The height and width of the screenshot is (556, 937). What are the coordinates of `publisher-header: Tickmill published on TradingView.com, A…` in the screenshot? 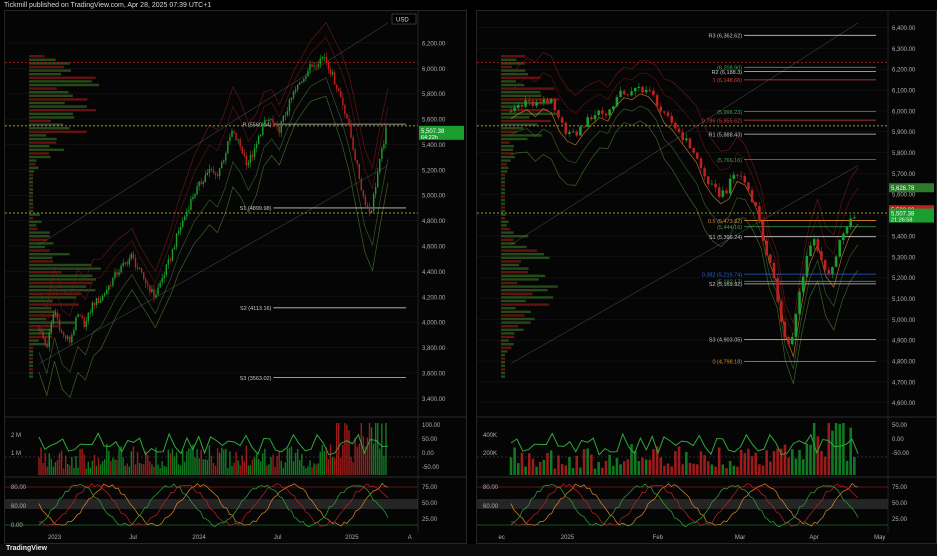 It's located at (108, 5).